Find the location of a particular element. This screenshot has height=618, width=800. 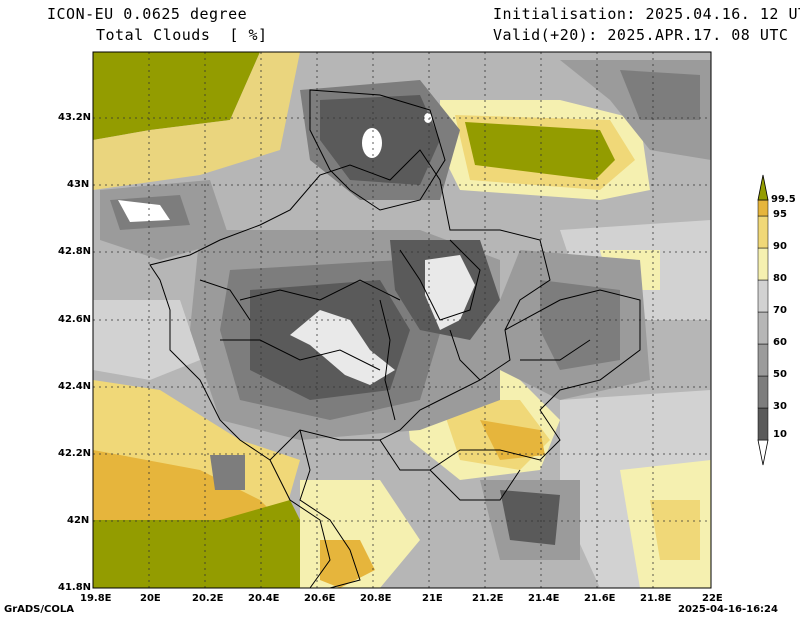

lon-tick-label: 21.2E is located at coordinates (488, 598).